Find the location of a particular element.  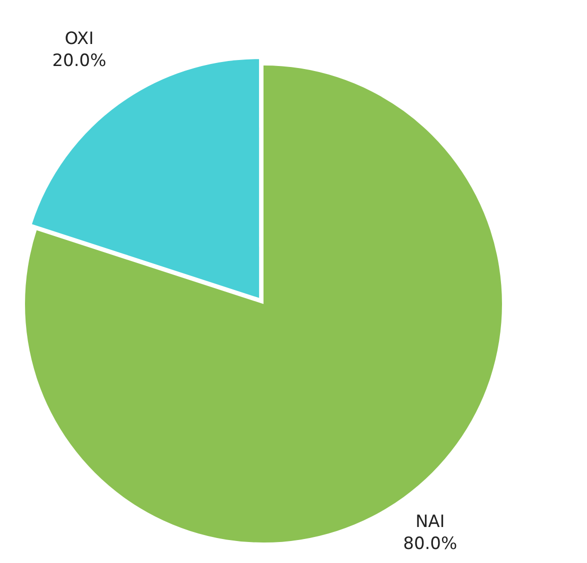

data-label: 80.0% is located at coordinates (430, 544).